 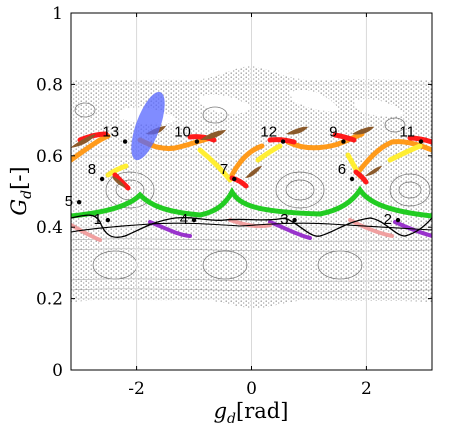 I want to click on x-tick-label: 0, so click(x=251, y=389).